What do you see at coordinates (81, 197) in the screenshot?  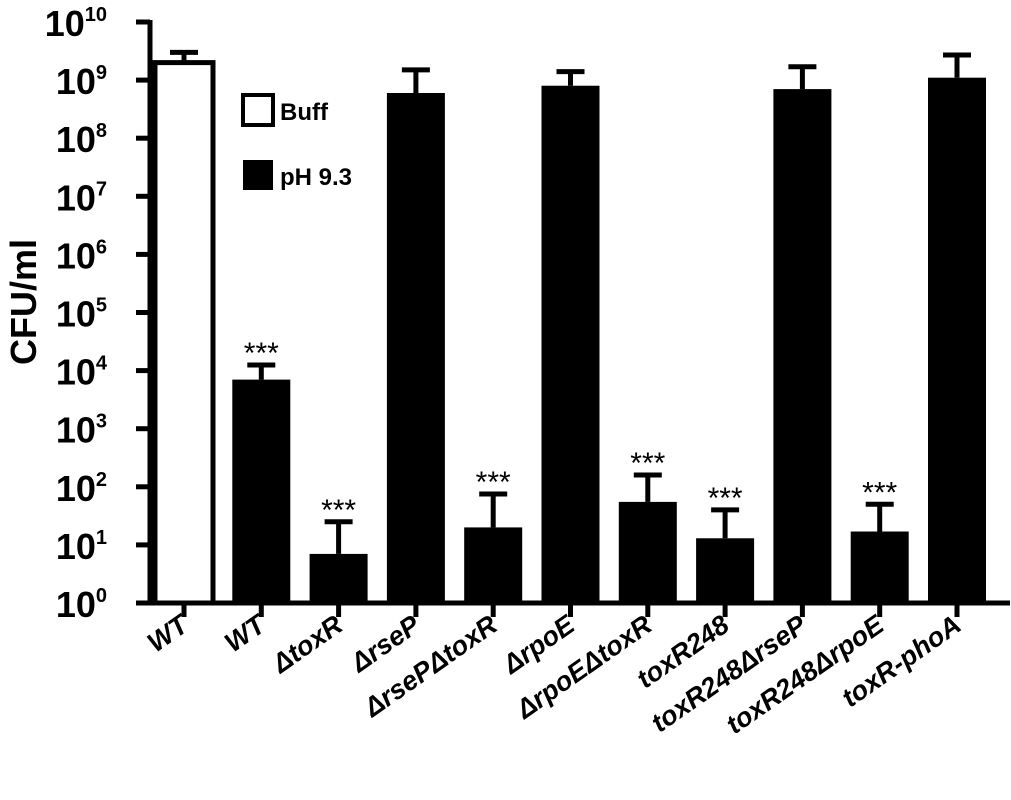 I see `y-tick-label: 10⁷` at bounding box center [81, 197].